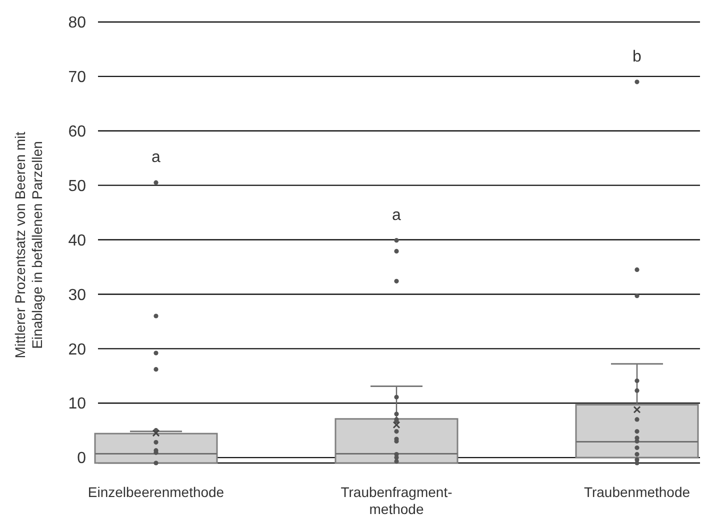  I want to click on y-tick-label: 40, so click(77, 241).